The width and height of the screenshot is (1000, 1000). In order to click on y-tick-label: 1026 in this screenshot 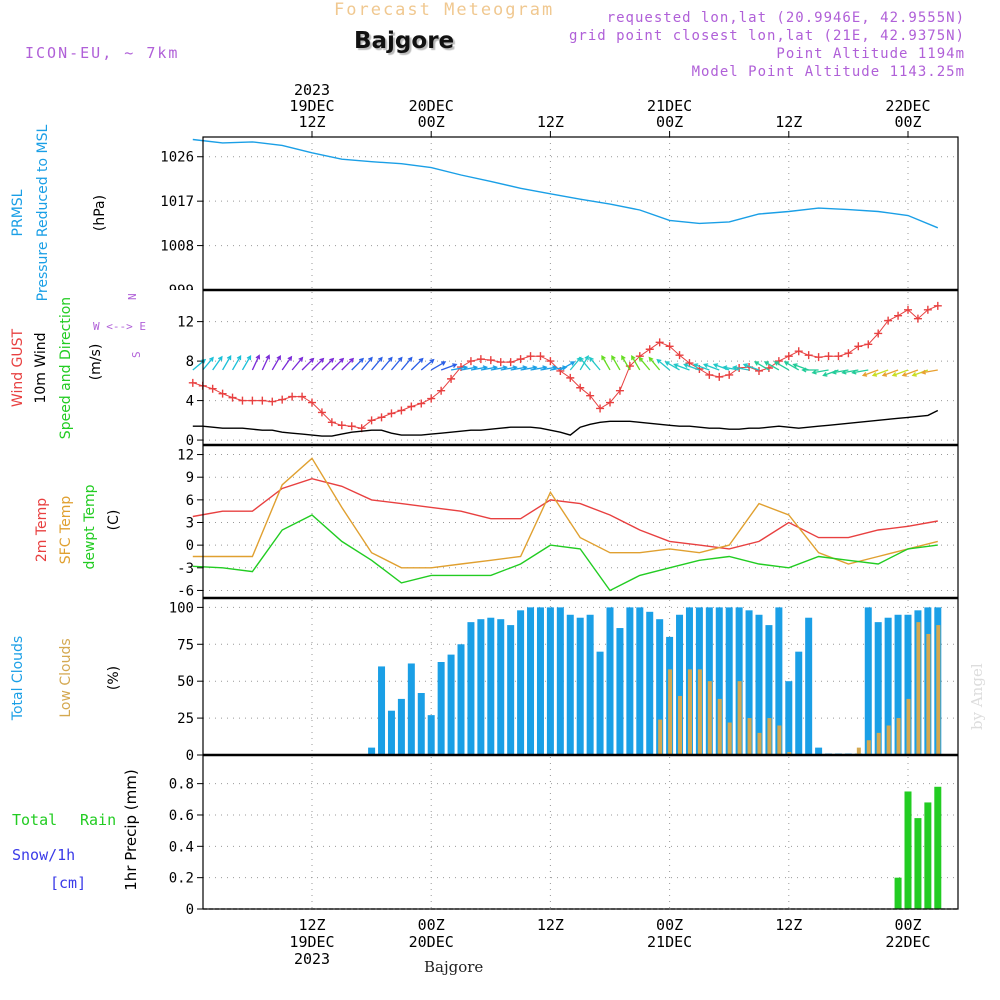, I will do `click(177, 158)`.